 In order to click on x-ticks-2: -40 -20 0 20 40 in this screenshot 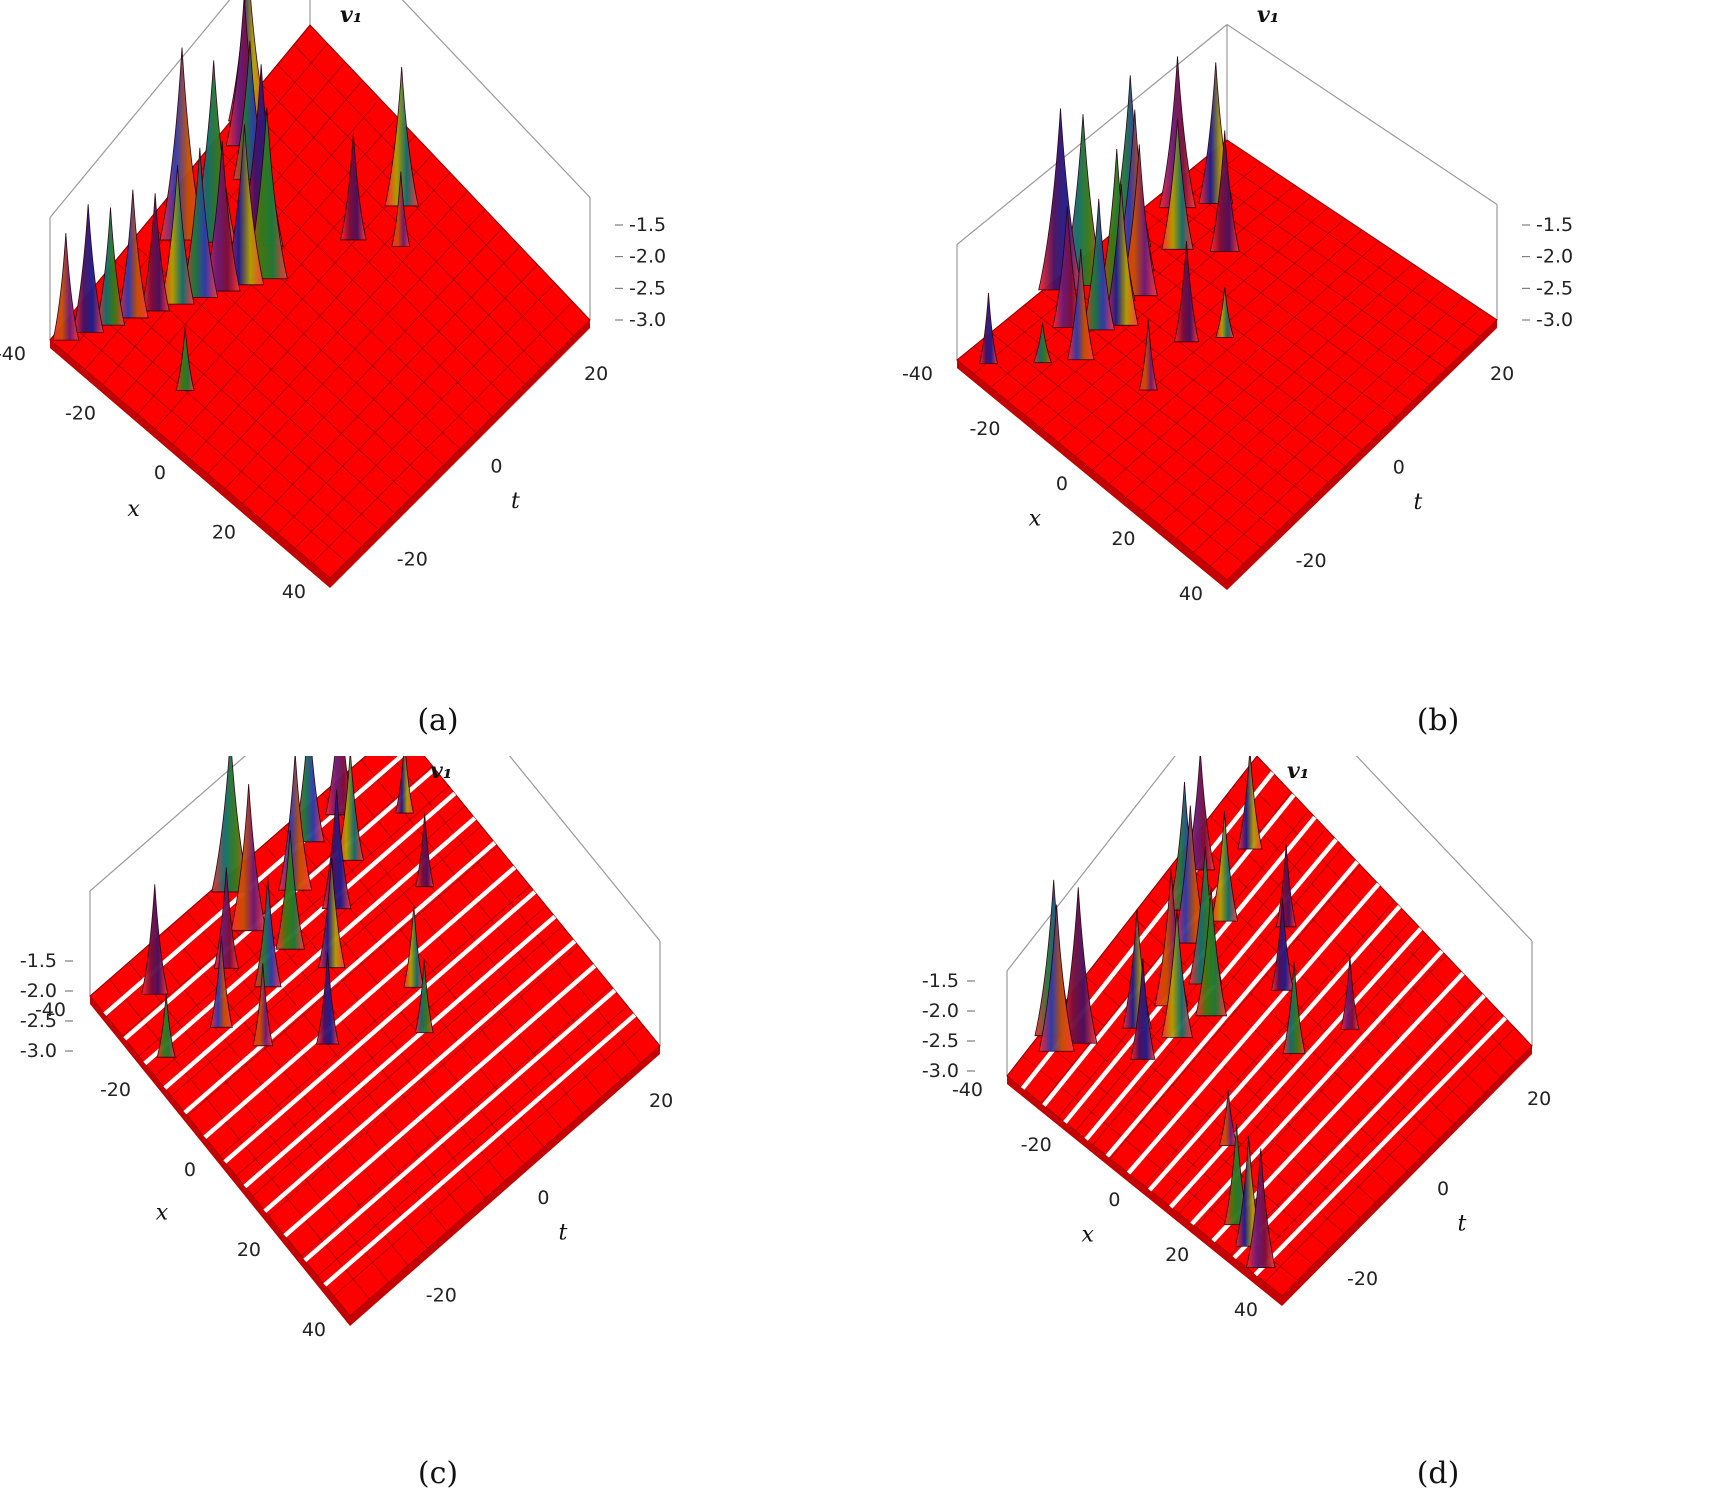, I will do `click(180, 1170)`.